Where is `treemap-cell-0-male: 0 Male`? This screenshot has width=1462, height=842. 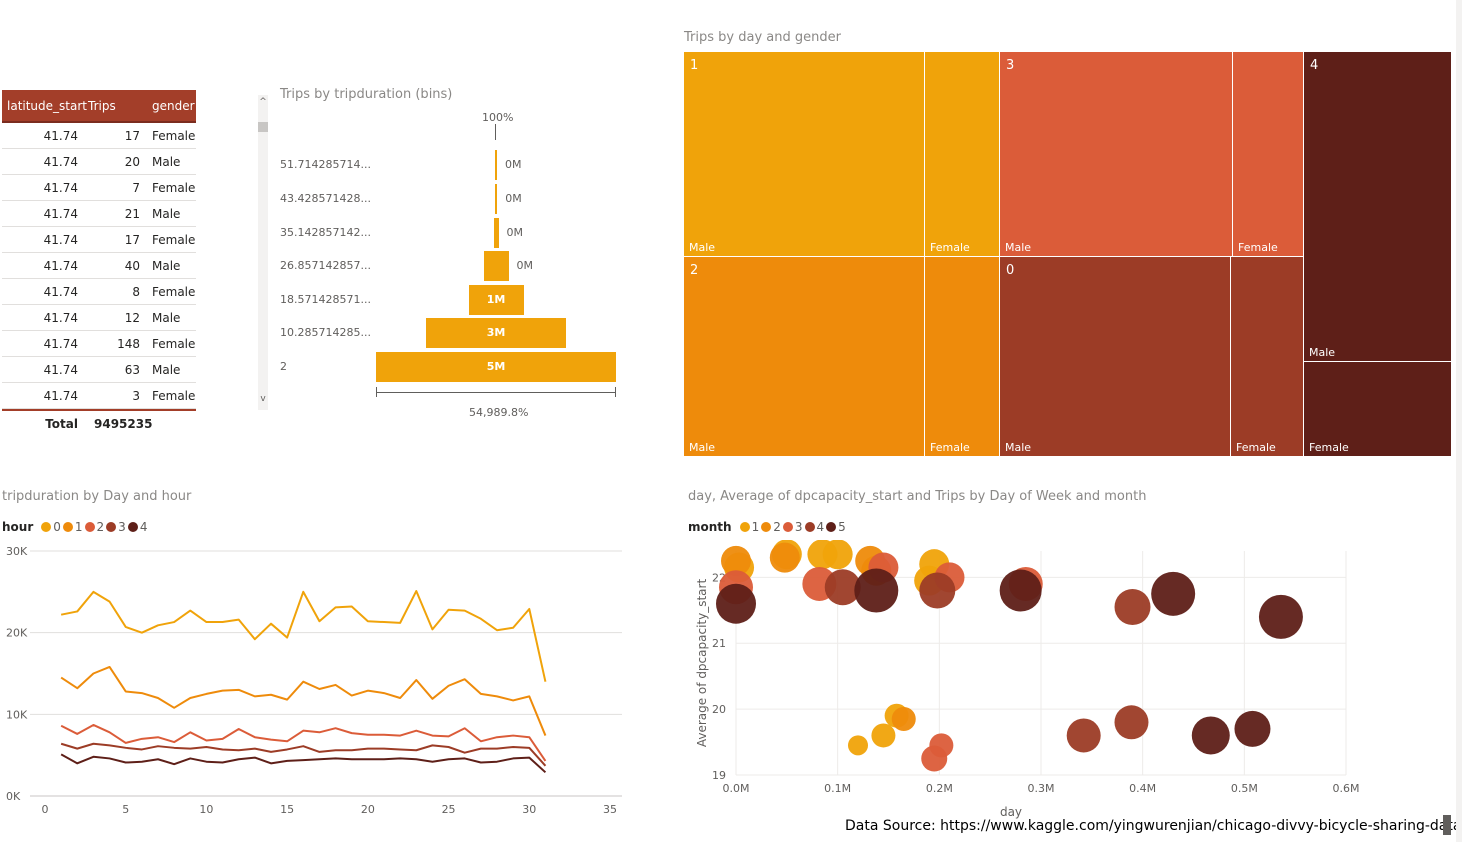
treemap-cell-0-male: 0 Male is located at coordinates (1115, 357).